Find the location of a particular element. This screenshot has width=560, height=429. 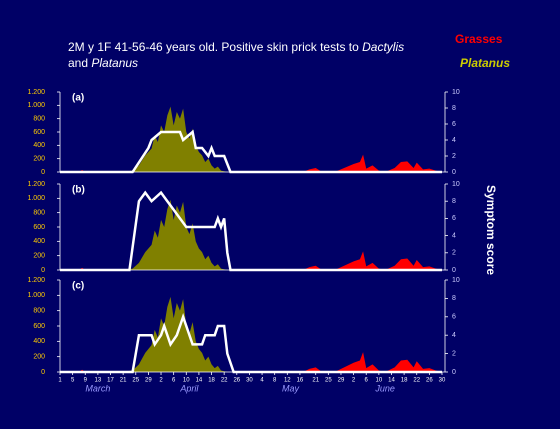

month-label: May is located at coordinates (291, 388).